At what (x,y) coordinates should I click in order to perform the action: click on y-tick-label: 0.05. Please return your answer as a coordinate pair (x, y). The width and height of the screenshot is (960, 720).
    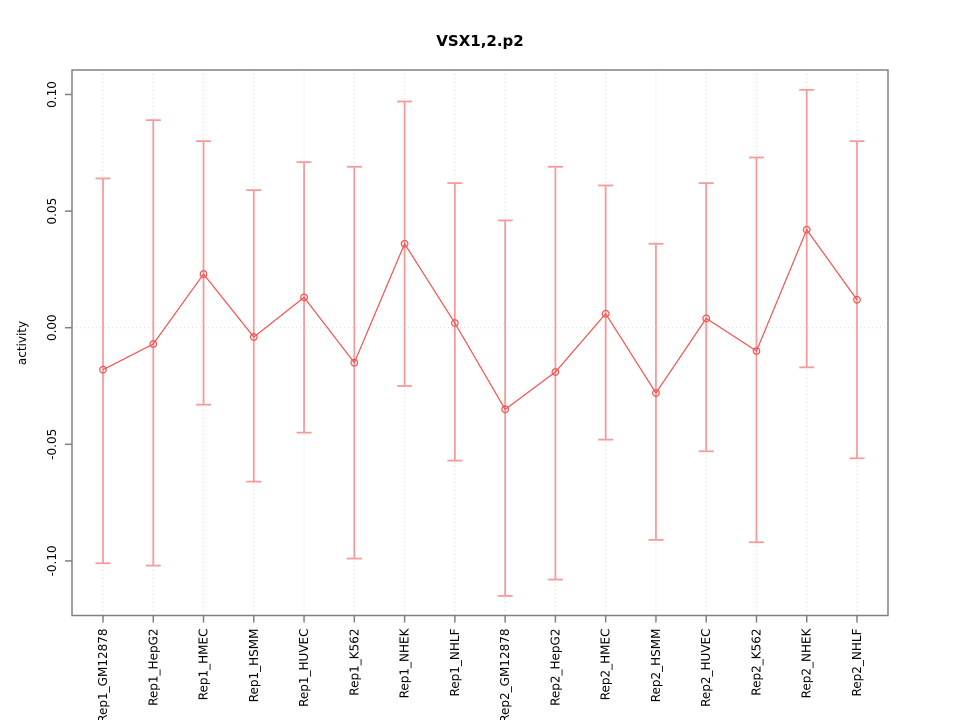
    Looking at the image, I should click on (52, 211).